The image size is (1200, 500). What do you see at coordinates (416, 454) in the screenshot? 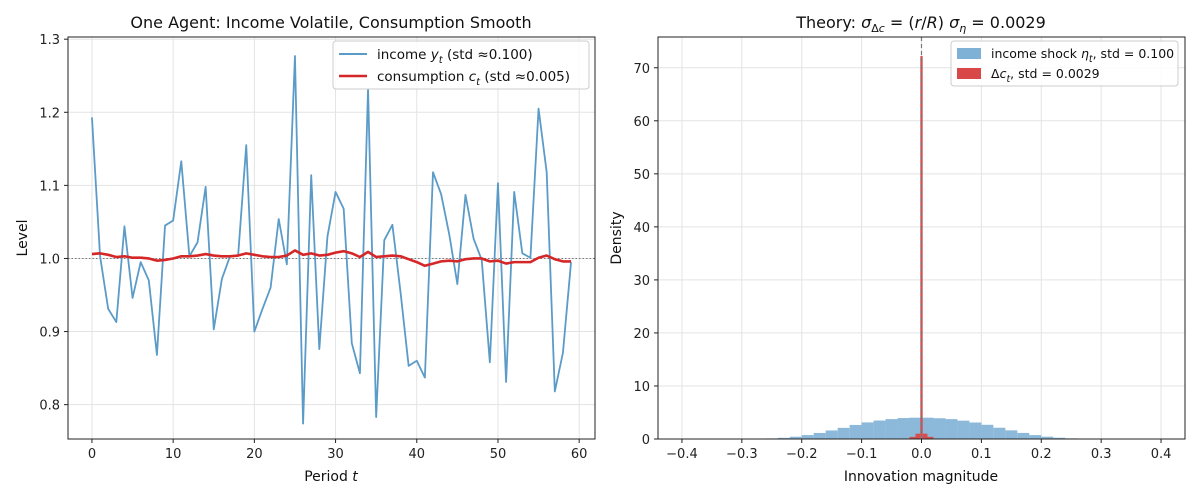
I see `left-x-tick-label: 40` at bounding box center [416, 454].